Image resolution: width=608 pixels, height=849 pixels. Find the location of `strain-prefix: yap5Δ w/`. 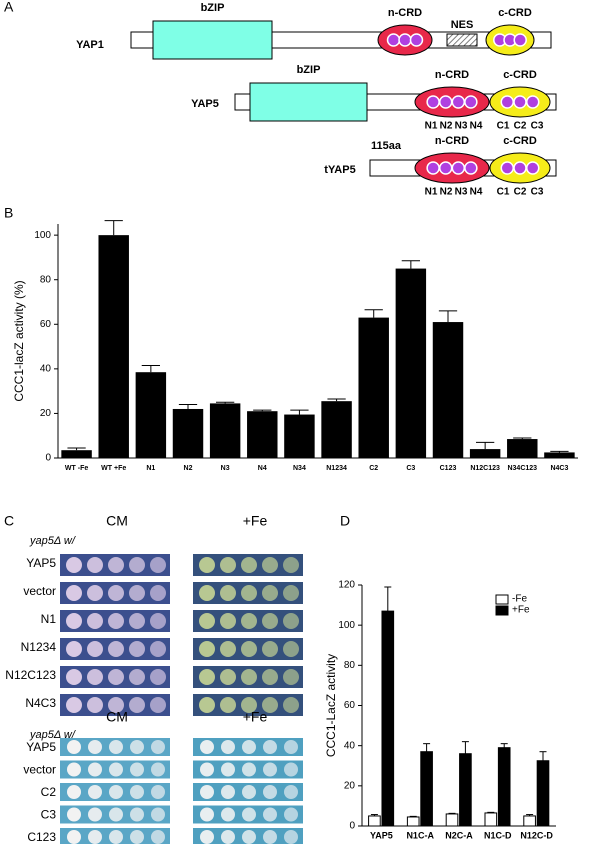

strain-prefix: yap5Δ w/ is located at coordinates (52, 541).